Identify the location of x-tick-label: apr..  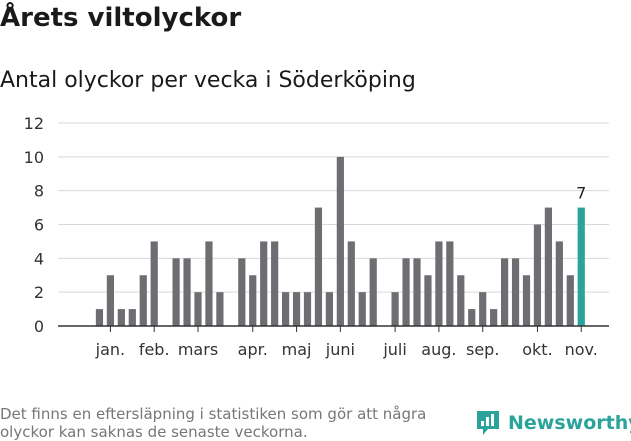
(253, 349).